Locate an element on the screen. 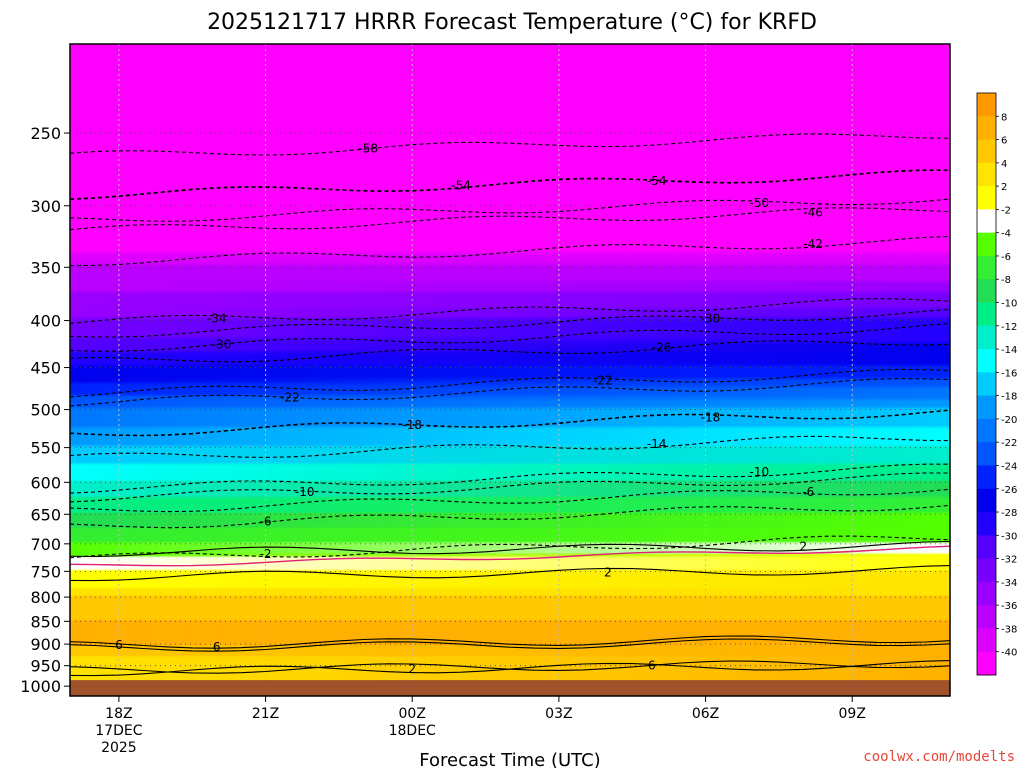  colorbar-label: 2 is located at coordinates (1004, 187).